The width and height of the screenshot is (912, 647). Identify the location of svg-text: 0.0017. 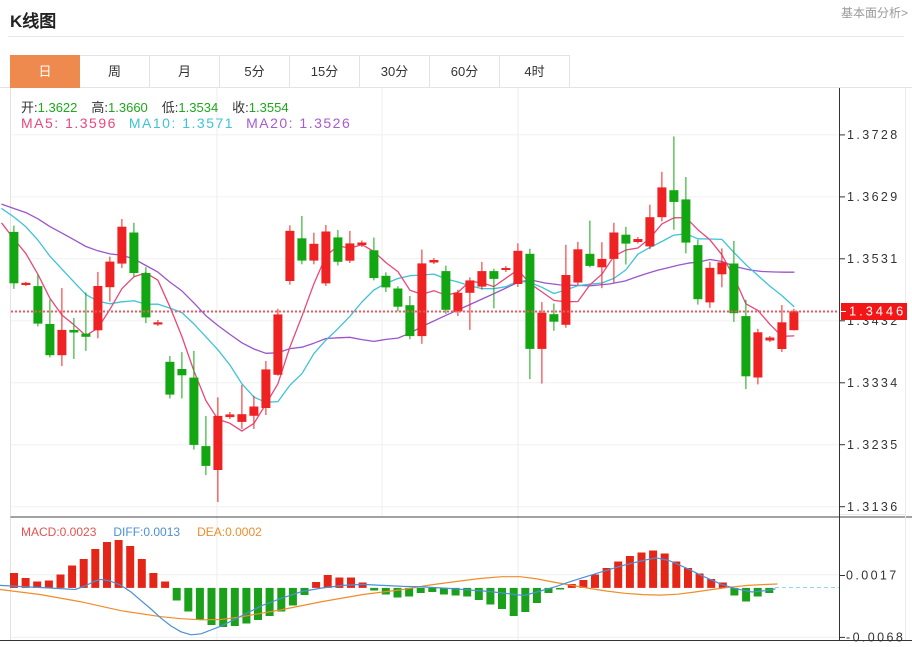
(872, 576).